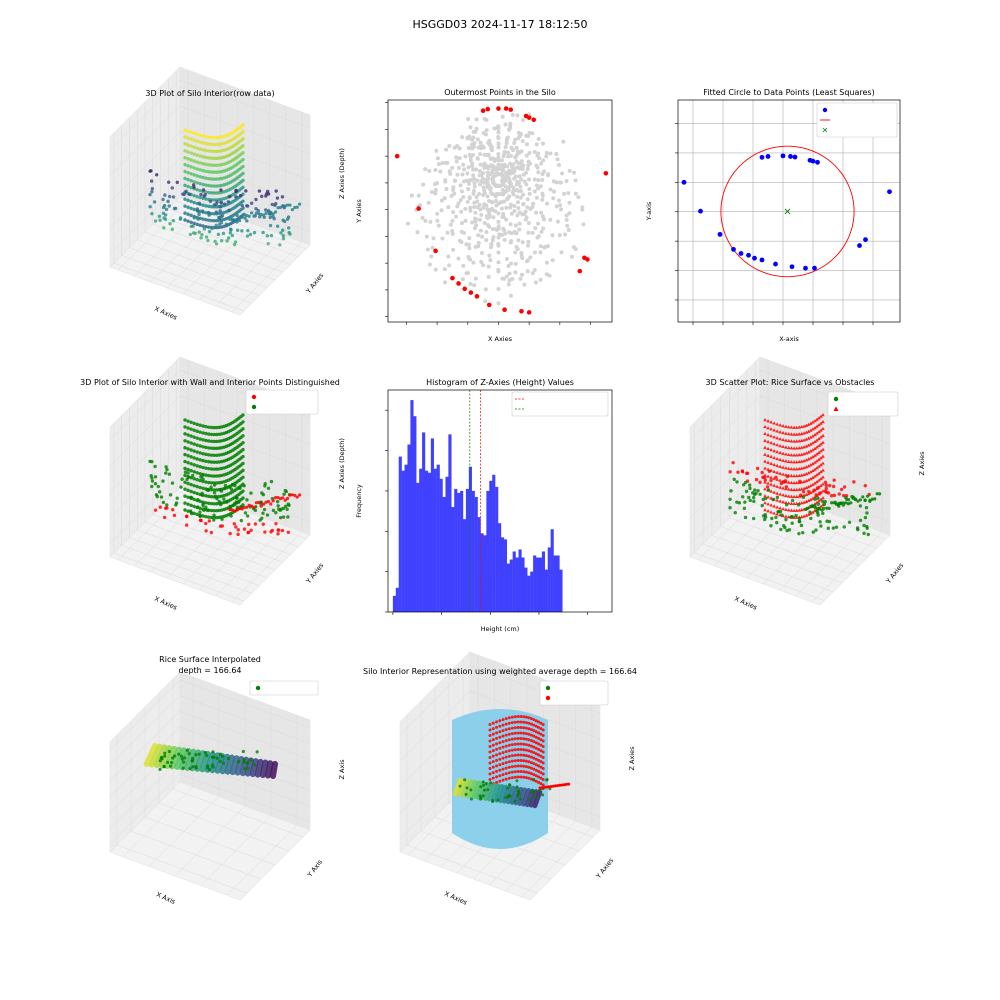 This screenshot has height=1000, width=1000. Describe the element at coordinates (500, 92) in the screenshot. I see `chart-title: Outermost Points in the Silo` at that location.